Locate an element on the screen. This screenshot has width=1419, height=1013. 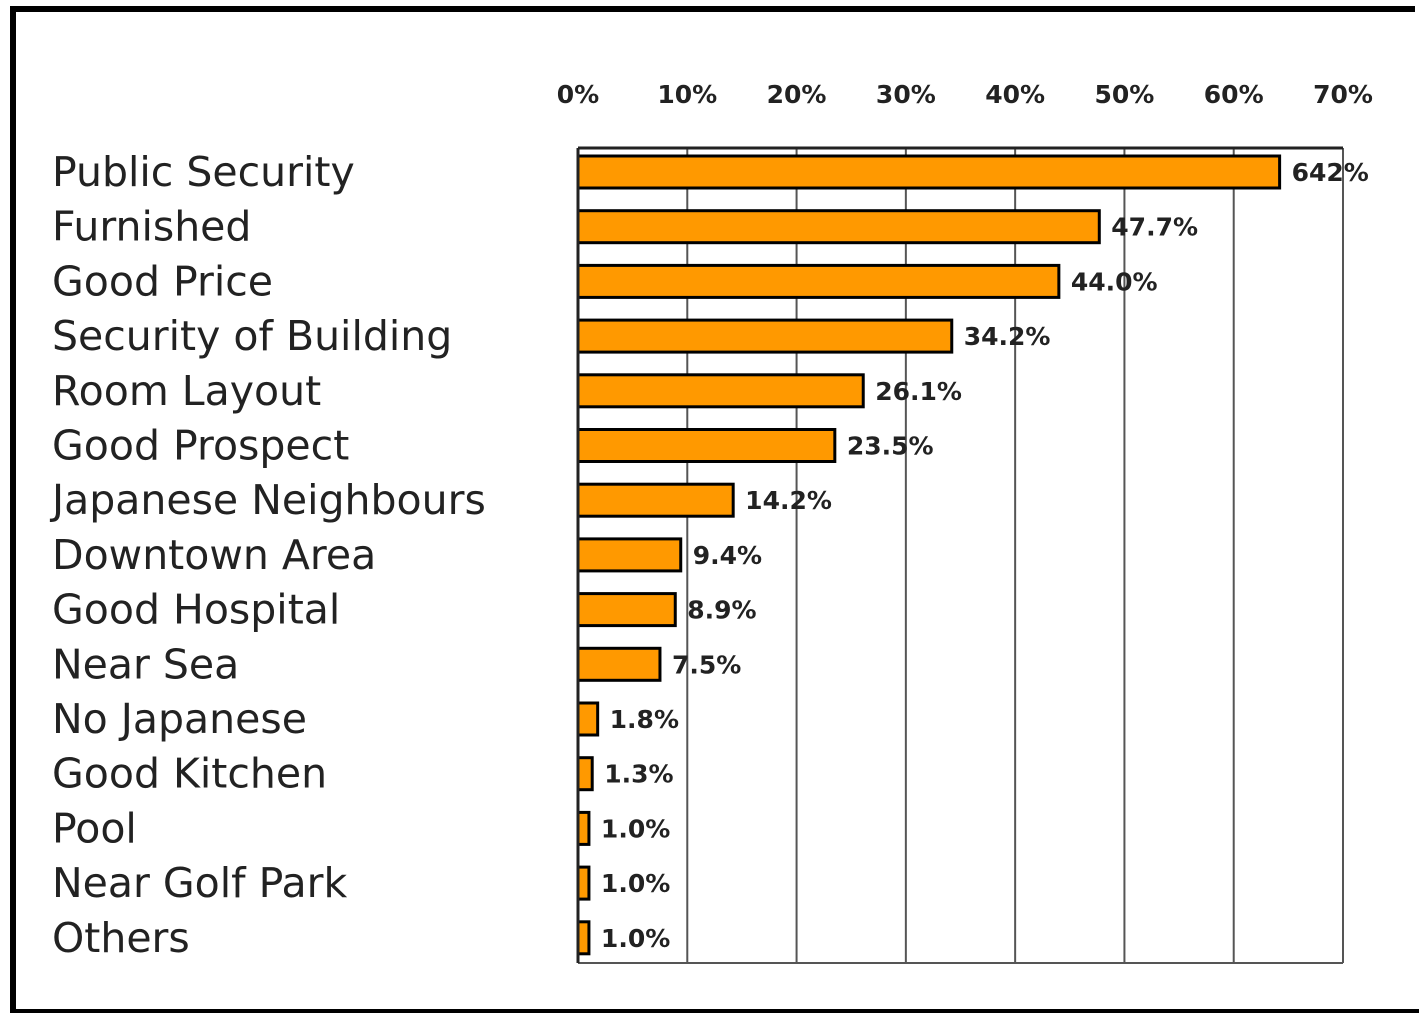
category-label: Others is located at coordinates (121, 938).